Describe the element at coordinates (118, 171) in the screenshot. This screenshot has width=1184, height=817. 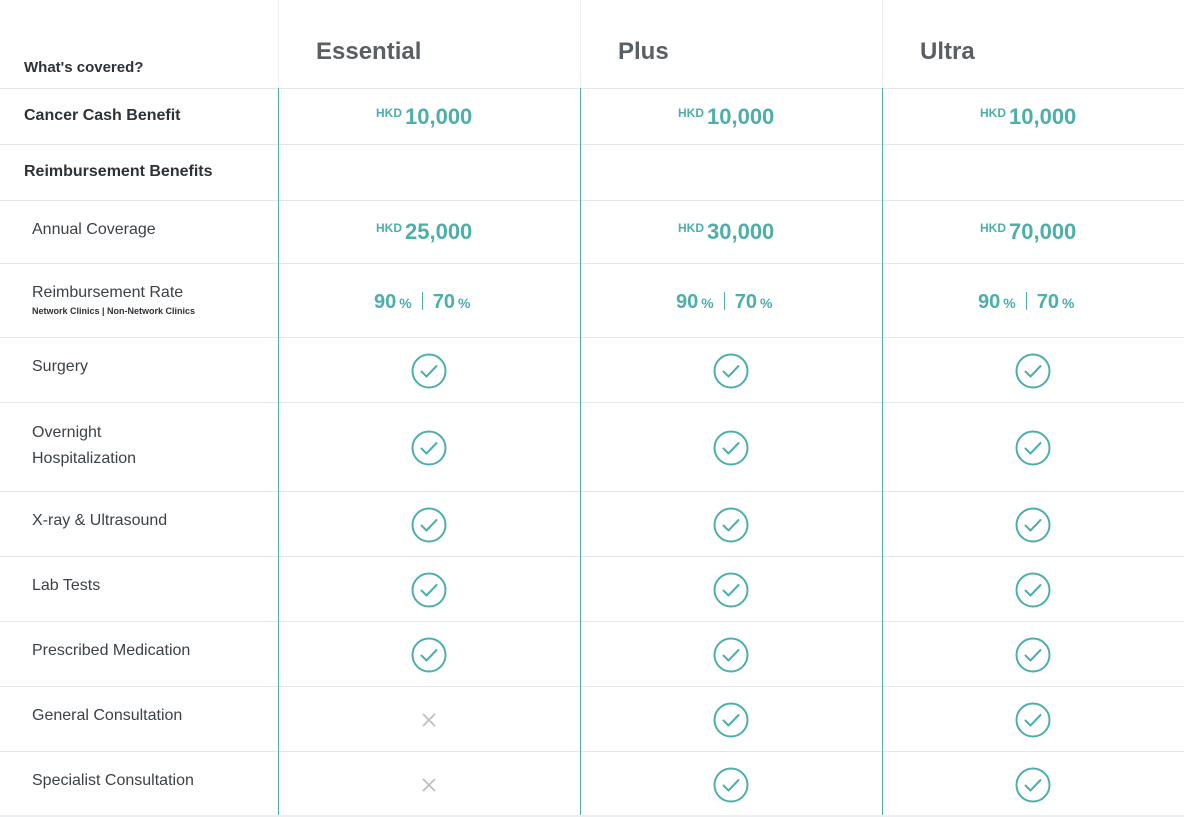
I see `reimbursement-section-label: Reimbursement Benefits` at that location.